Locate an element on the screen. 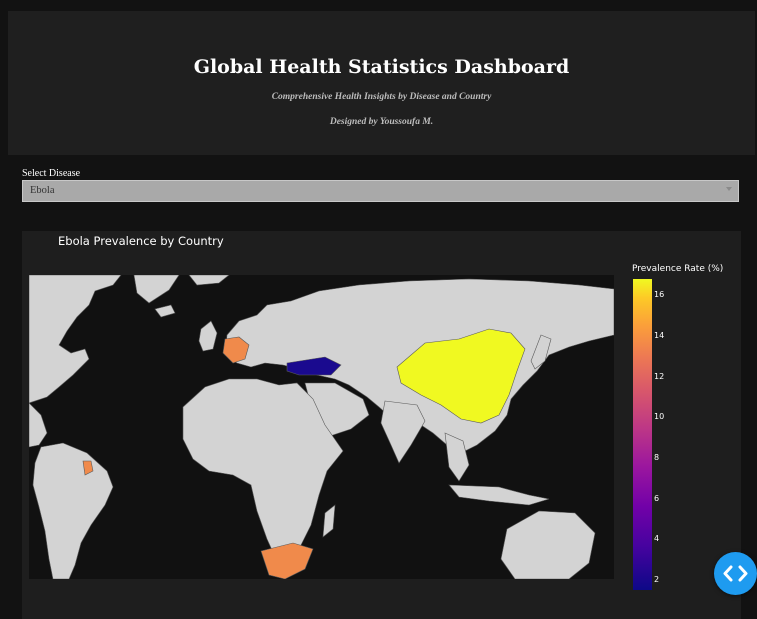  region-madagascar is located at coordinates (329, 521).